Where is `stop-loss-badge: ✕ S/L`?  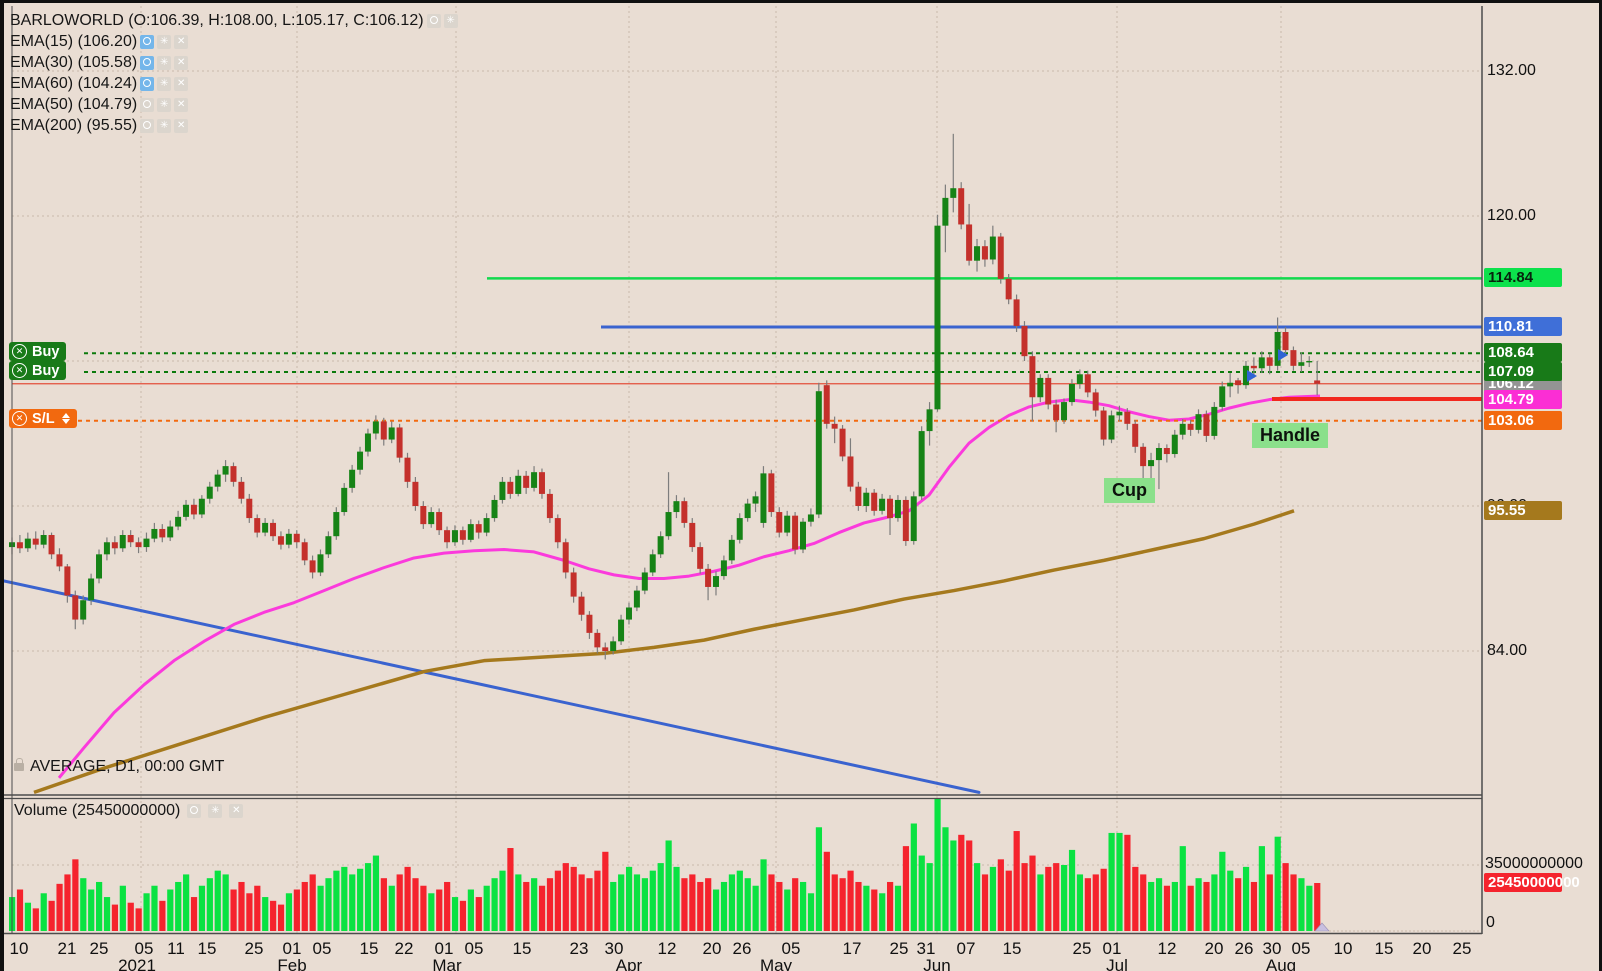
stop-loss-badge: ✕ S/L is located at coordinates (43, 418).